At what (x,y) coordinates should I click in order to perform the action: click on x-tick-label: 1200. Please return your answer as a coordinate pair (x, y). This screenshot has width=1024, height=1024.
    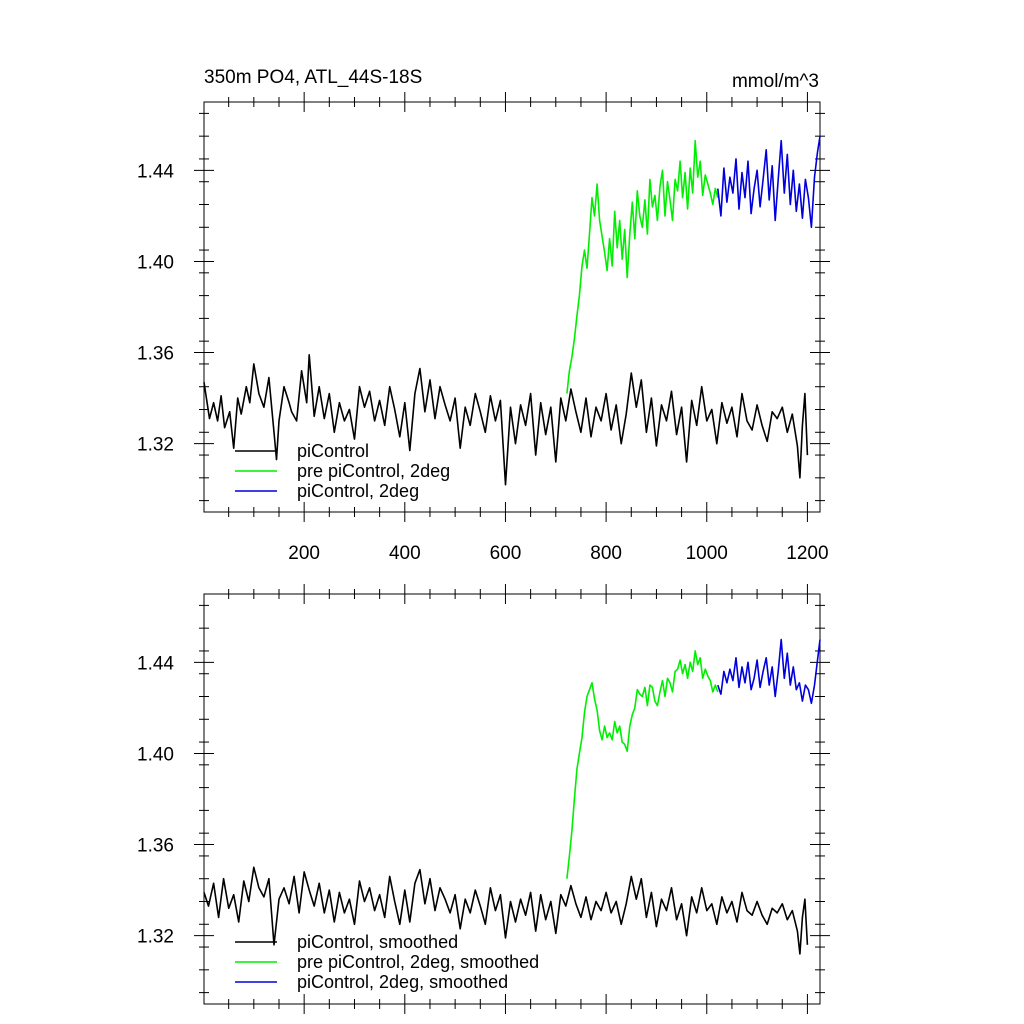
    Looking at the image, I should click on (807, 553).